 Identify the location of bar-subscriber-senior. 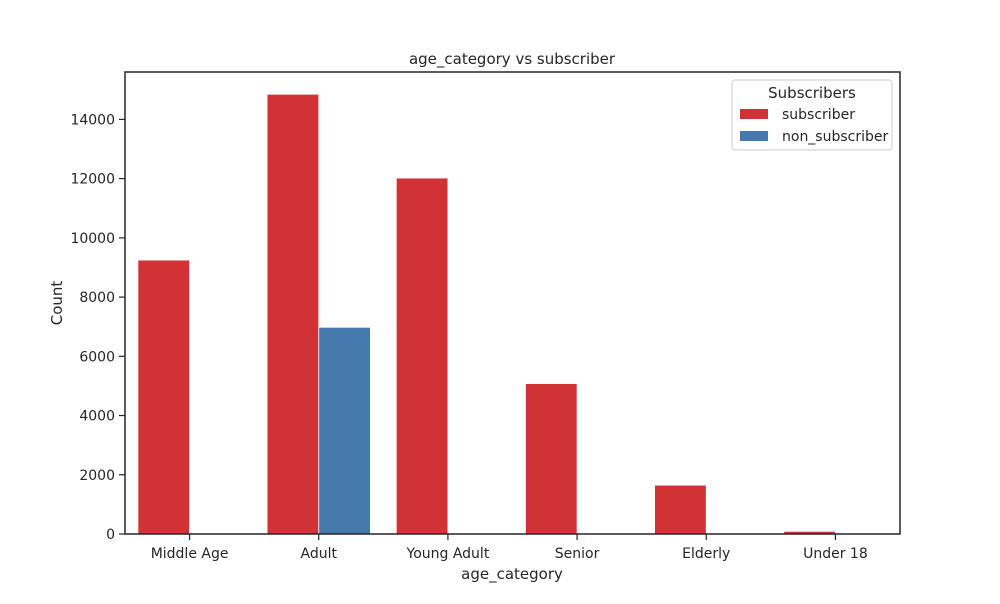
(551, 459).